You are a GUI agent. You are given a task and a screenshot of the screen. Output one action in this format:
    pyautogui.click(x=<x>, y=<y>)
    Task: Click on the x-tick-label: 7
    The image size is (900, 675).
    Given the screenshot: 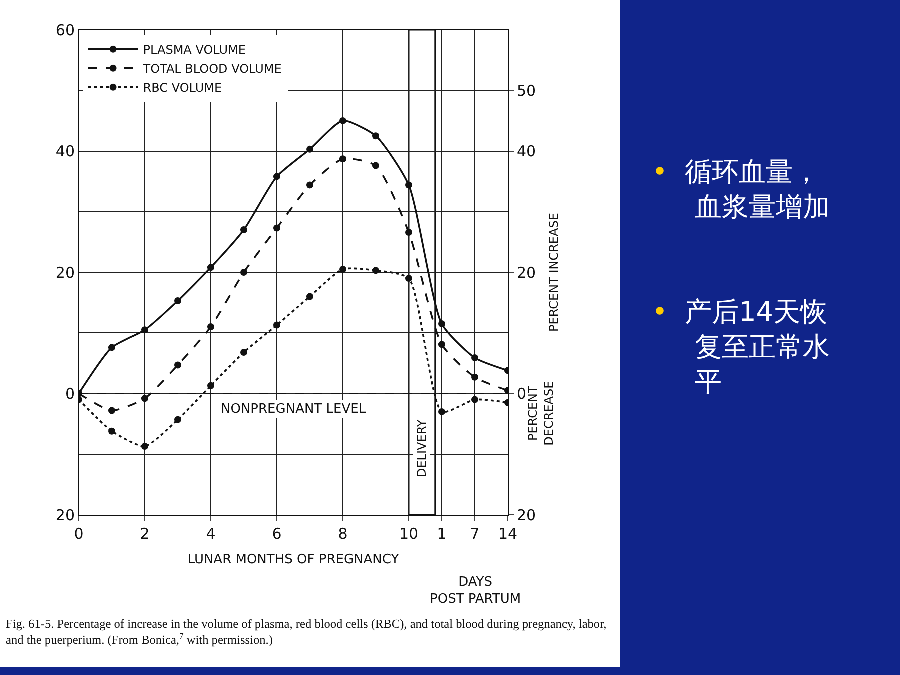 What is the action you would take?
    pyautogui.click(x=475, y=534)
    